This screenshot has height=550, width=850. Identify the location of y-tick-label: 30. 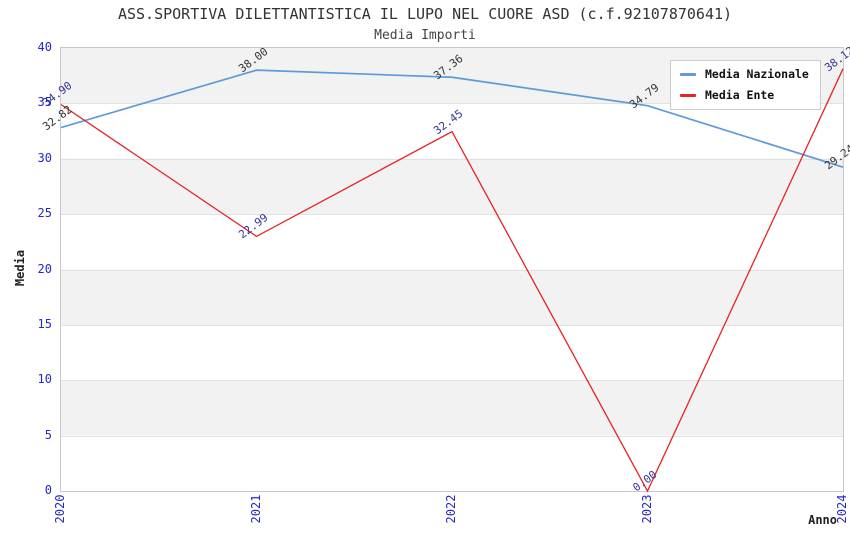
(44, 157).